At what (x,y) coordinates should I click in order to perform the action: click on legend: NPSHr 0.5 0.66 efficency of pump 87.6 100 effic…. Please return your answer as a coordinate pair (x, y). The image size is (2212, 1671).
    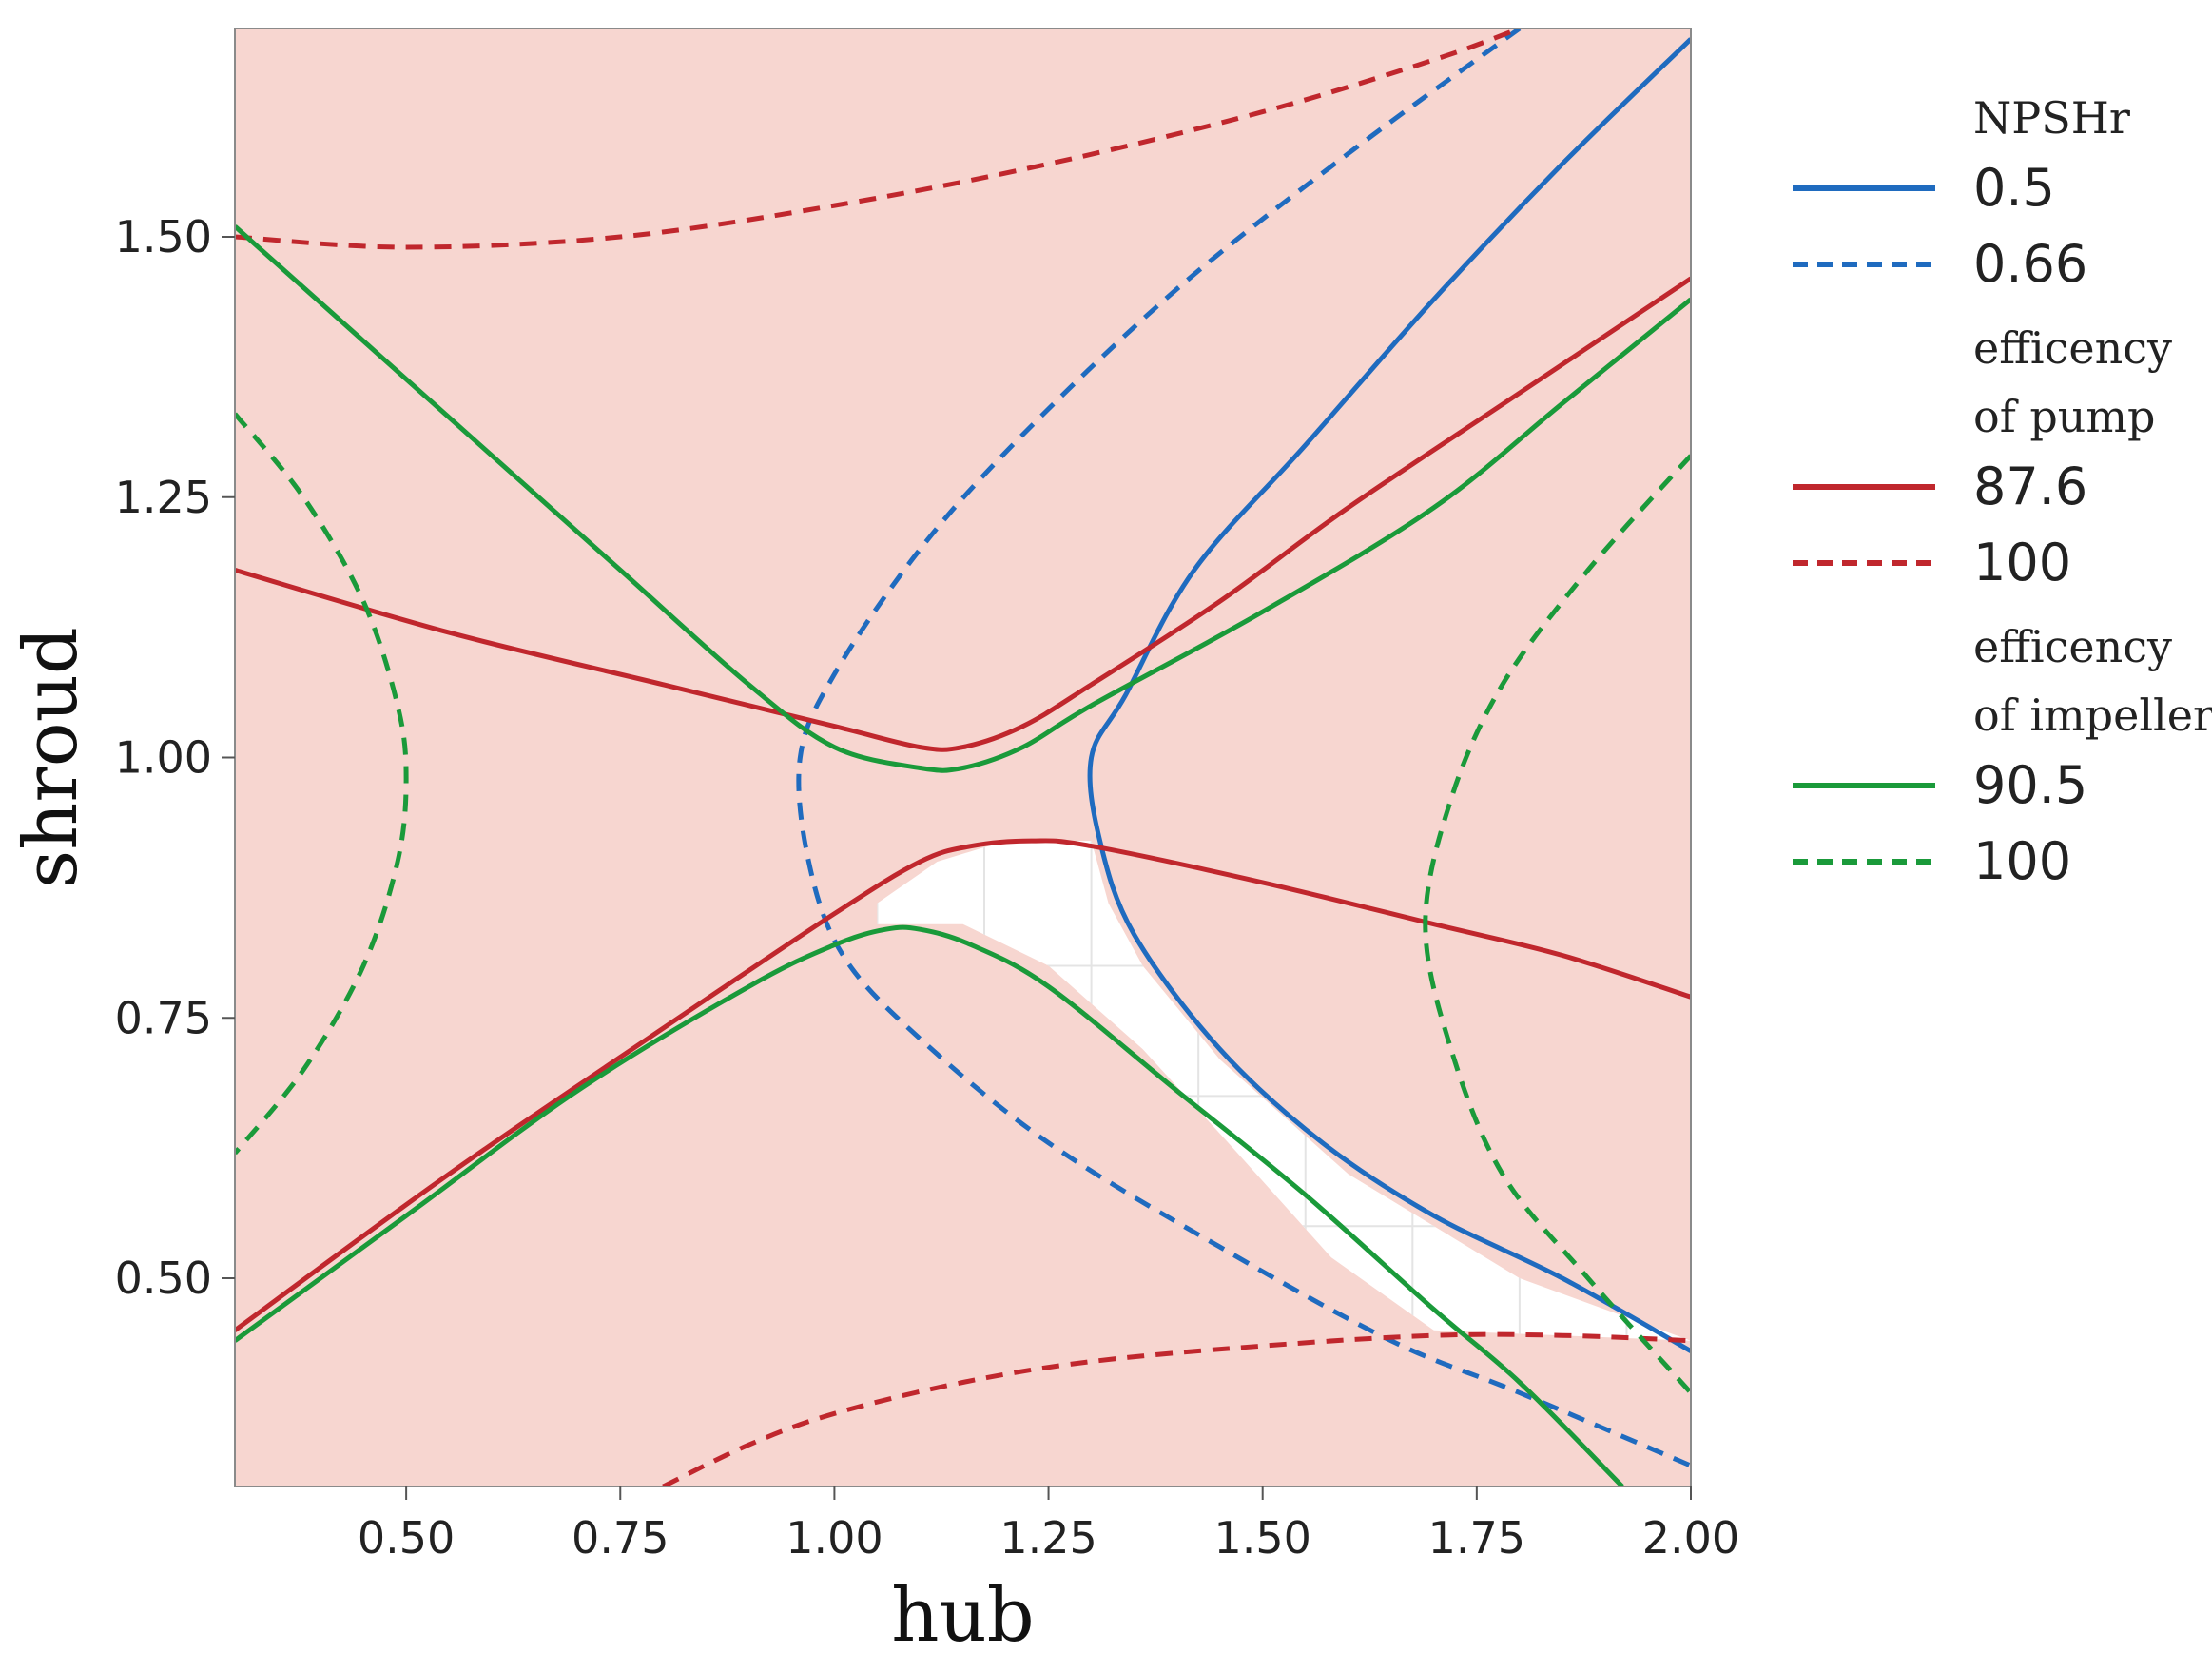
    Looking at the image, I should click on (2002, 491).